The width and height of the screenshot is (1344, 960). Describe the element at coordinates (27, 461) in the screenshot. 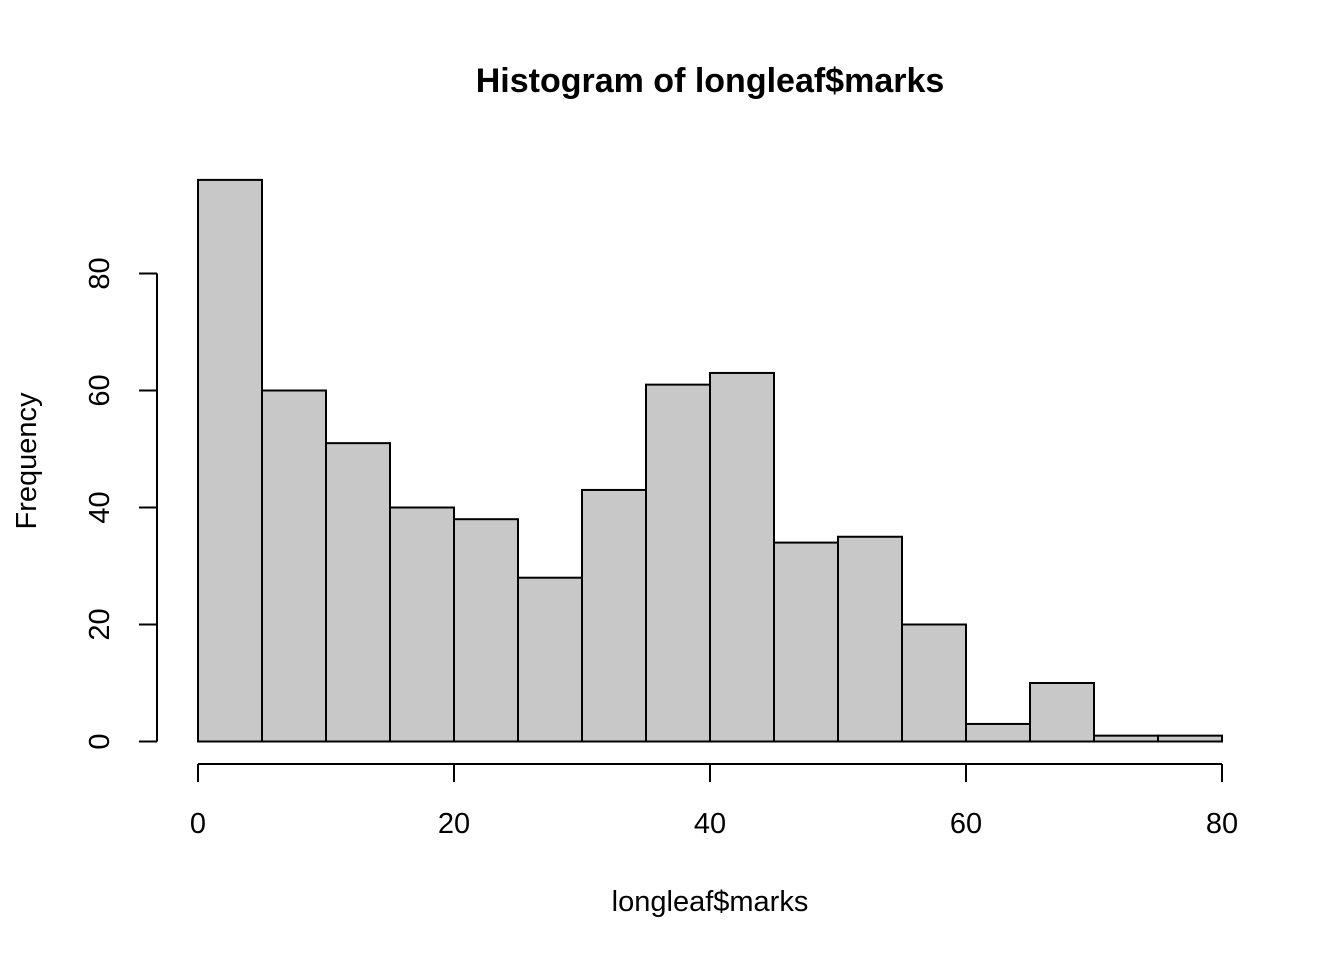

I see `y-axis-label: Frequency` at that location.